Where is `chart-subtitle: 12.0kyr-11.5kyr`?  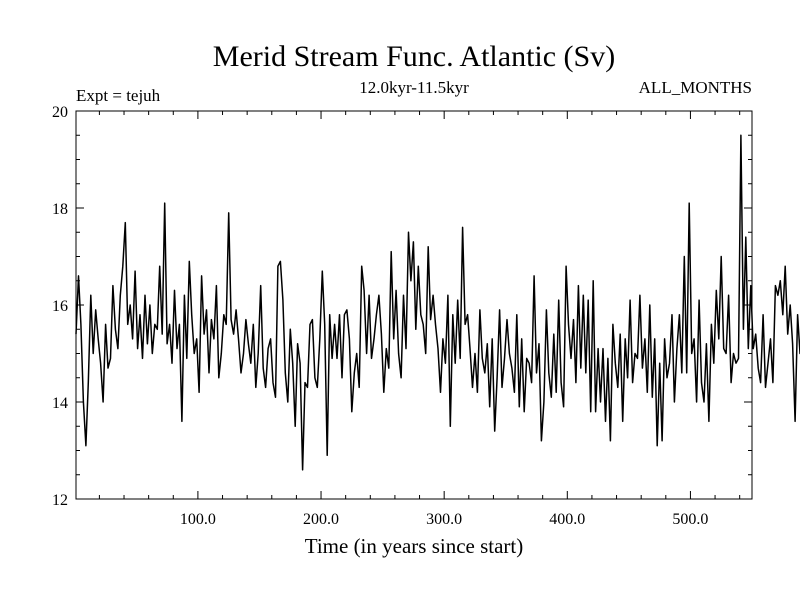
chart-subtitle: 12.0kyr-11.5kyr is located at coordinates (414, 87).